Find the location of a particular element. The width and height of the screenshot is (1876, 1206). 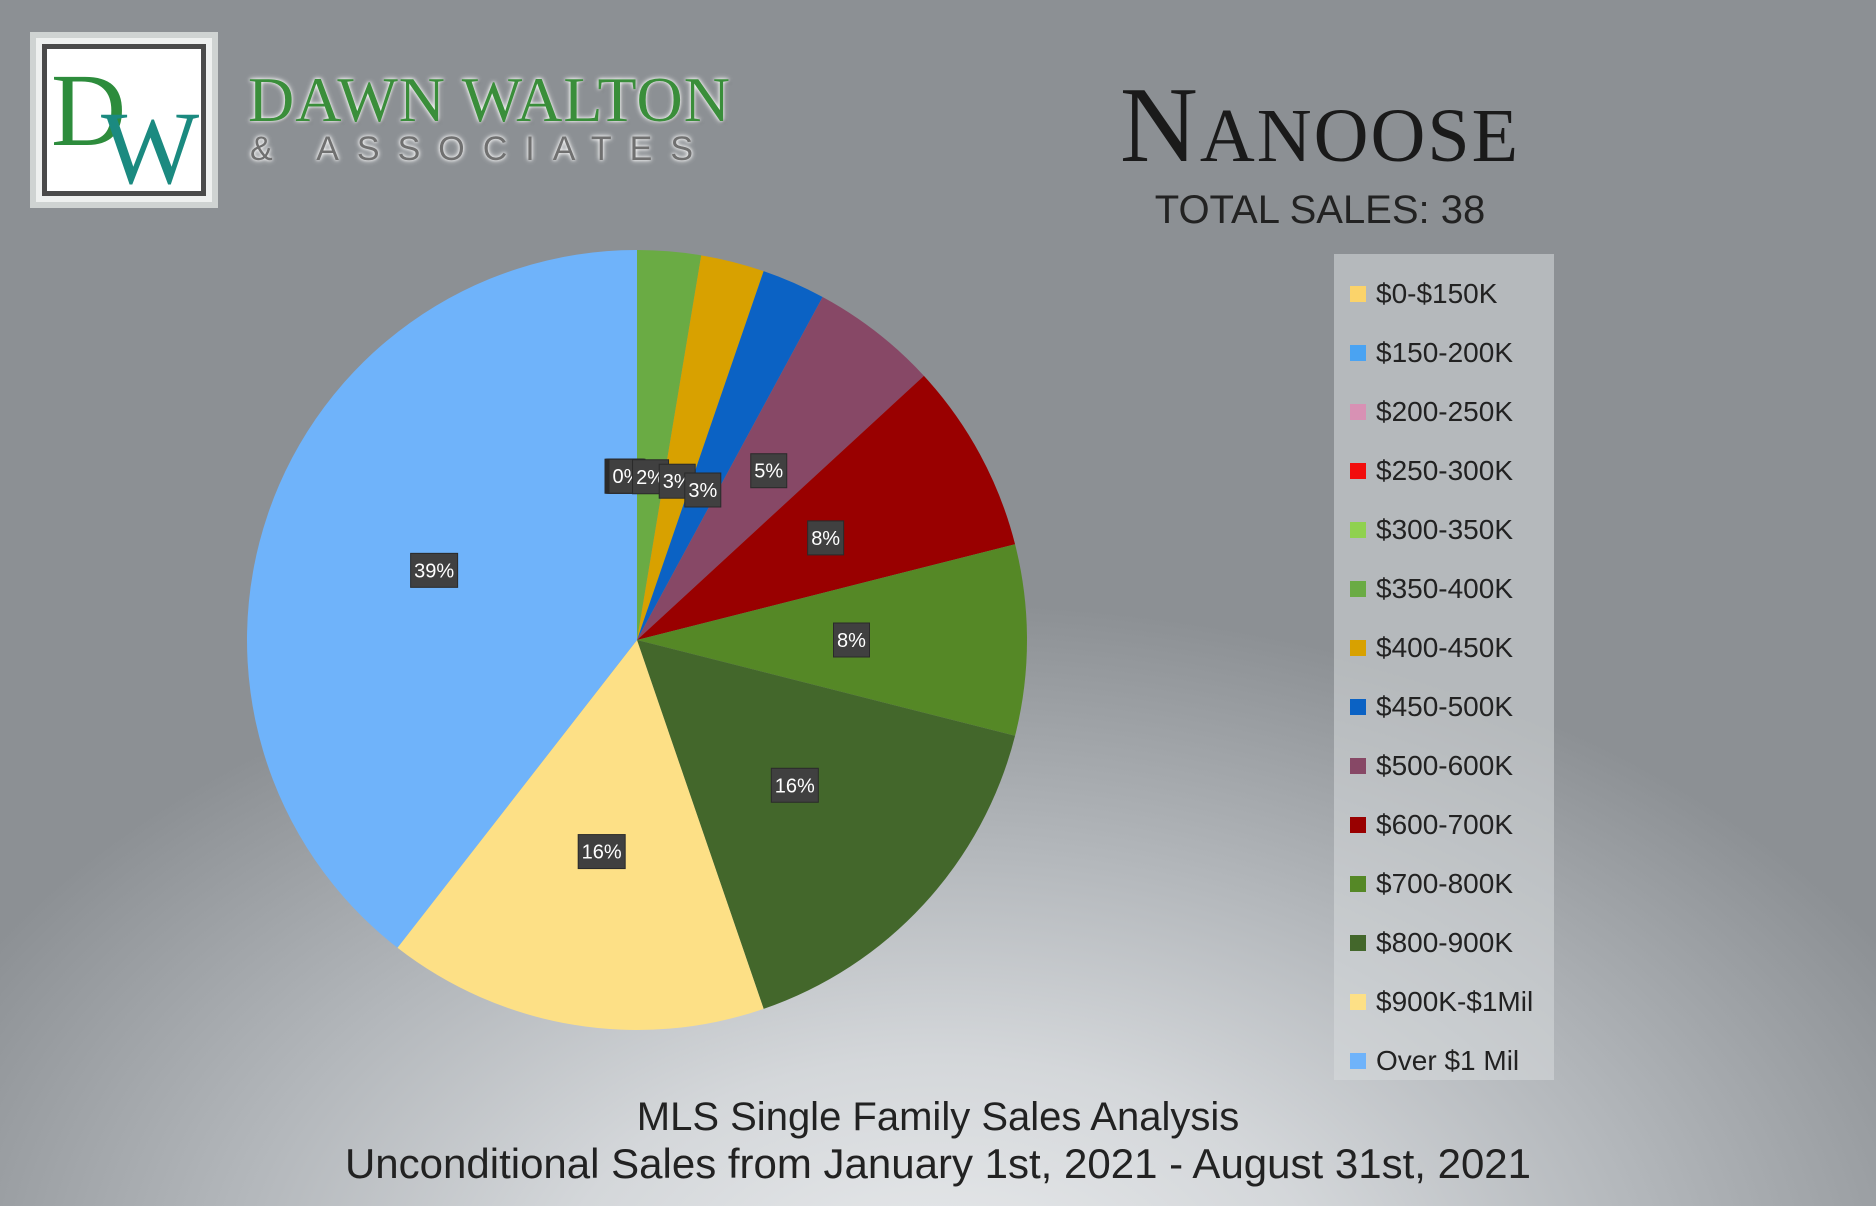

legend-label: $350-400K is located at coordinates (1445, 588).